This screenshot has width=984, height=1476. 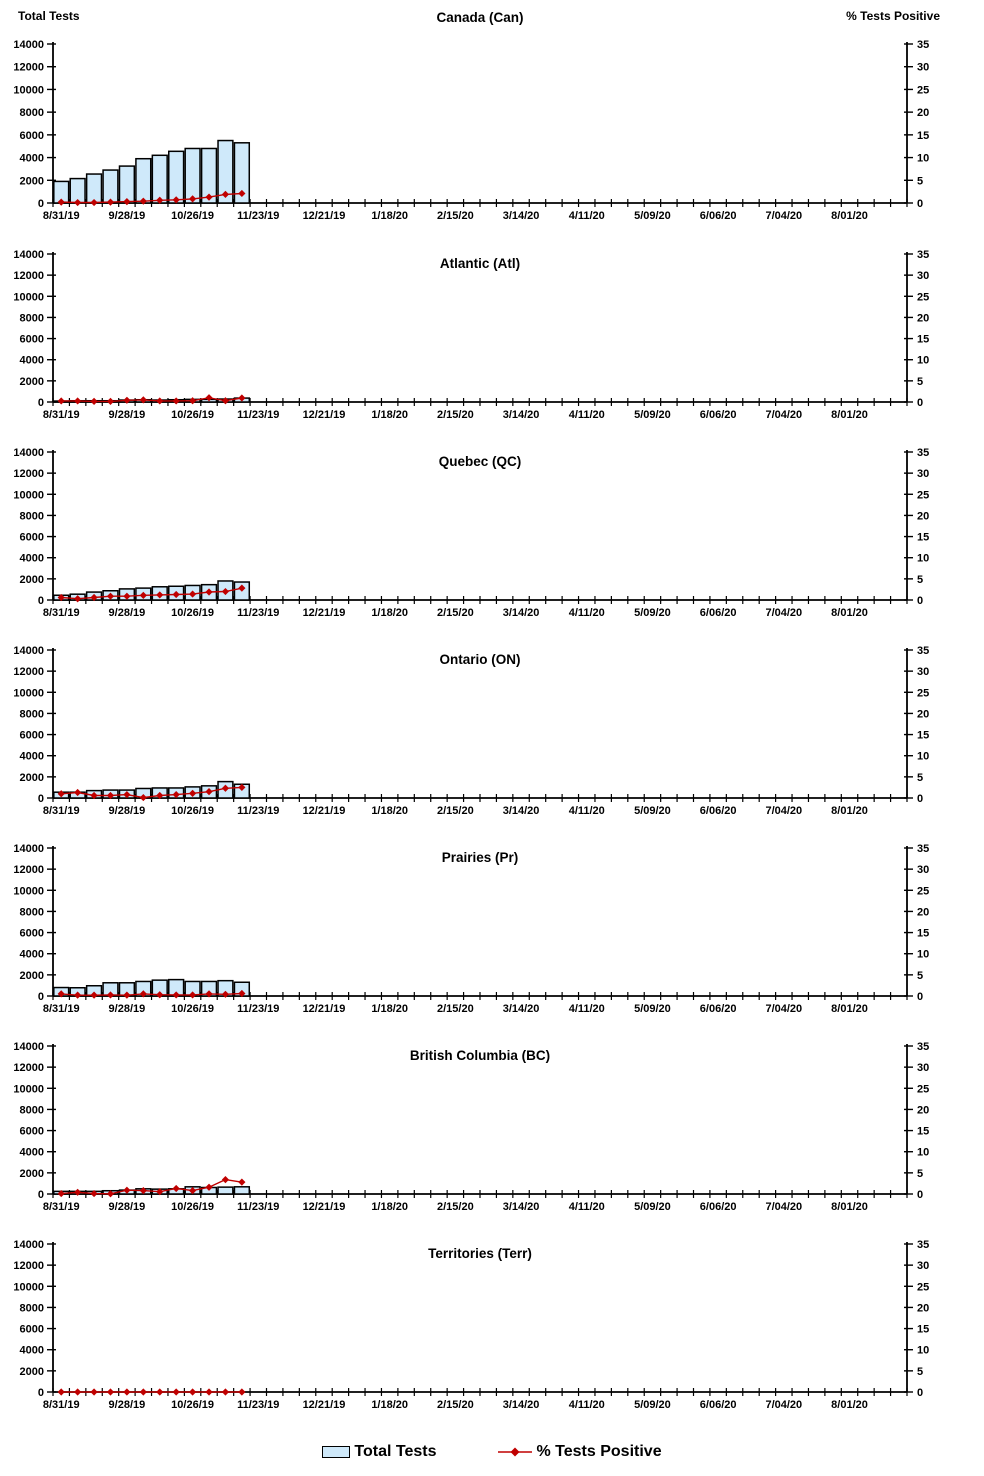 What do you see at coordinates (893, 16) in the screenshot?
I see `right-axis-title: % Tests Positive` at bounding box center [893, 16].